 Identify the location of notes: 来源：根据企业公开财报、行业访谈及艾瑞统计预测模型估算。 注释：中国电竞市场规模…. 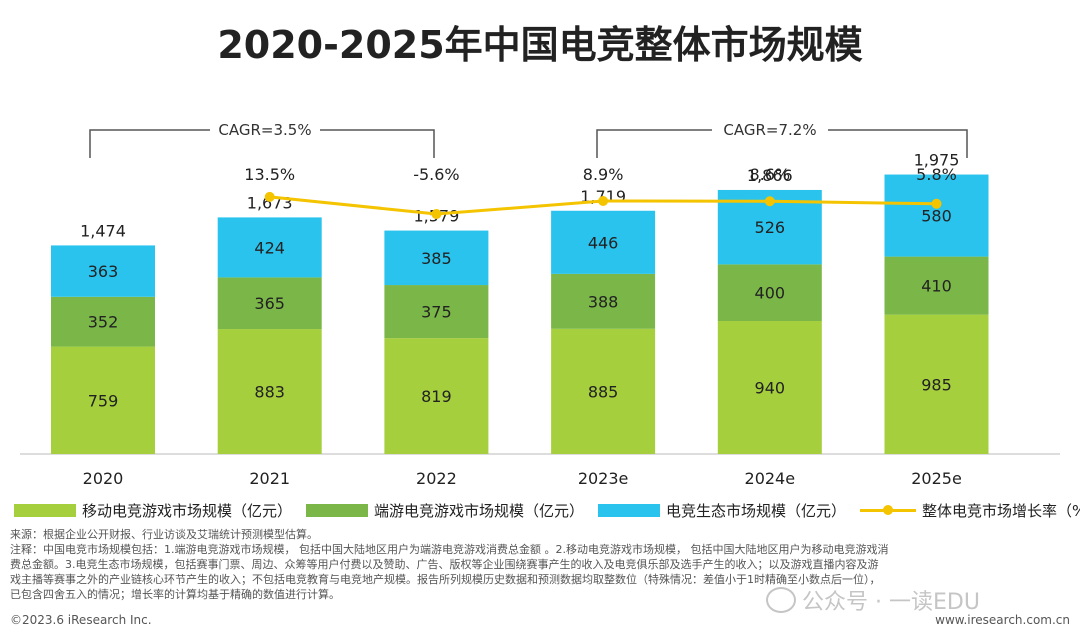
(541, 564).